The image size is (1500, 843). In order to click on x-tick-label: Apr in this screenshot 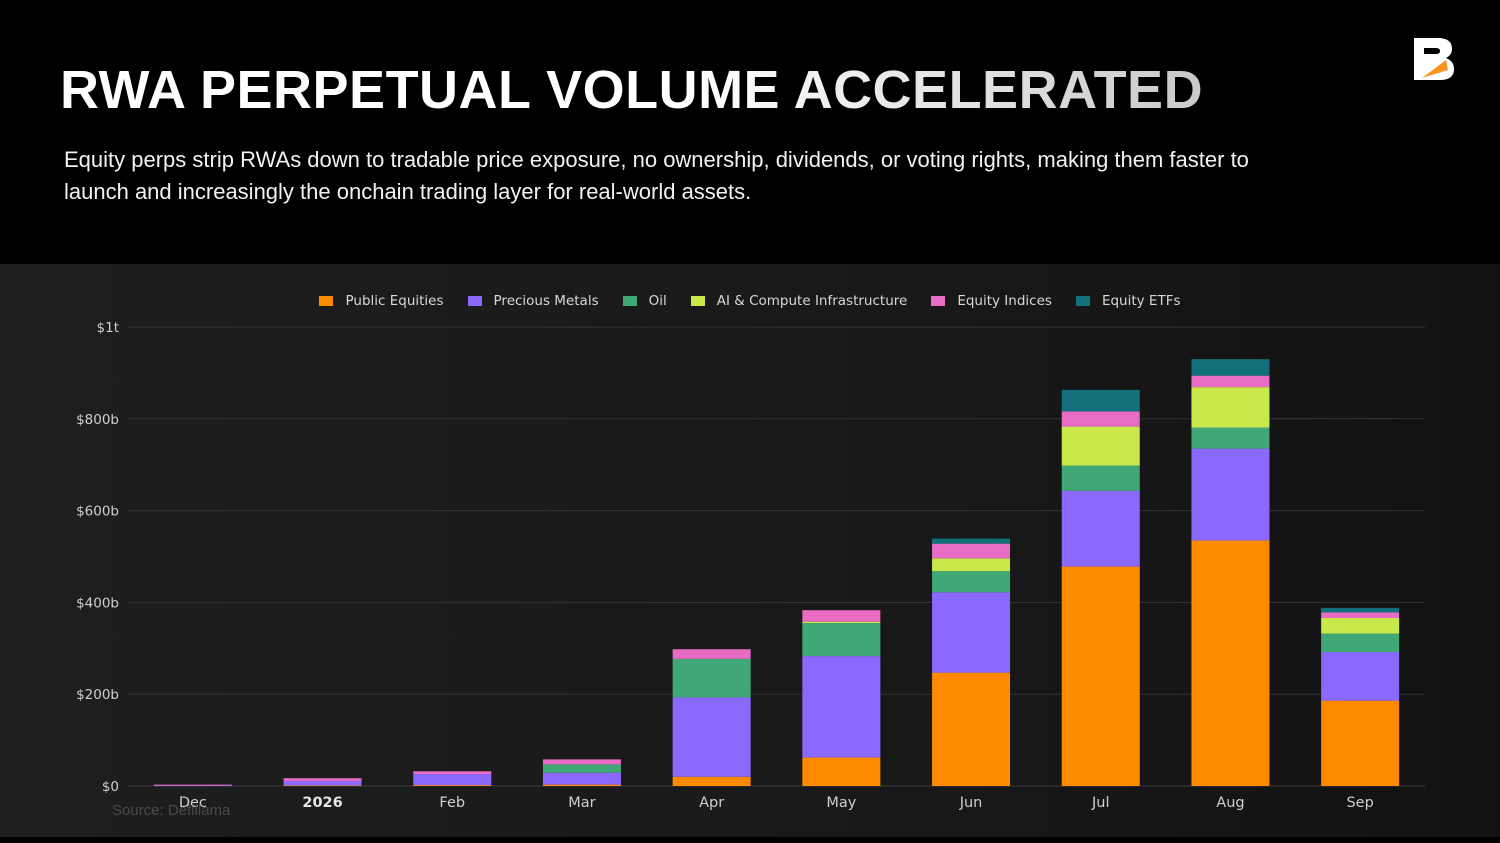, I will do `click(711, 803)`.